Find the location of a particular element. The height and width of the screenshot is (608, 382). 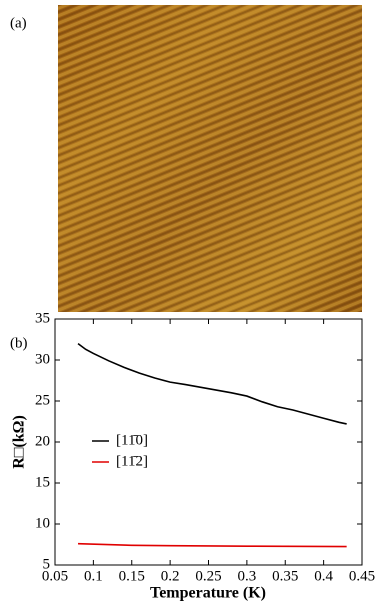

y-tick-label: 20 is located at coordinates (42, 441).